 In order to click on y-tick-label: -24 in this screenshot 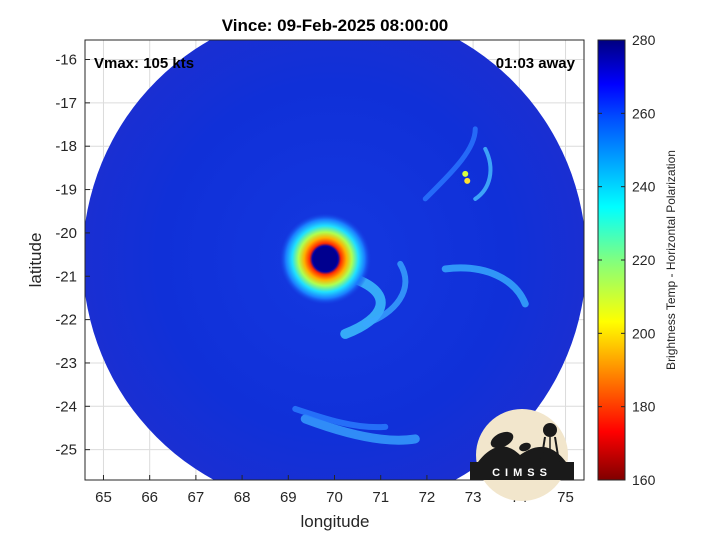, I will do `click(66, 406)`.